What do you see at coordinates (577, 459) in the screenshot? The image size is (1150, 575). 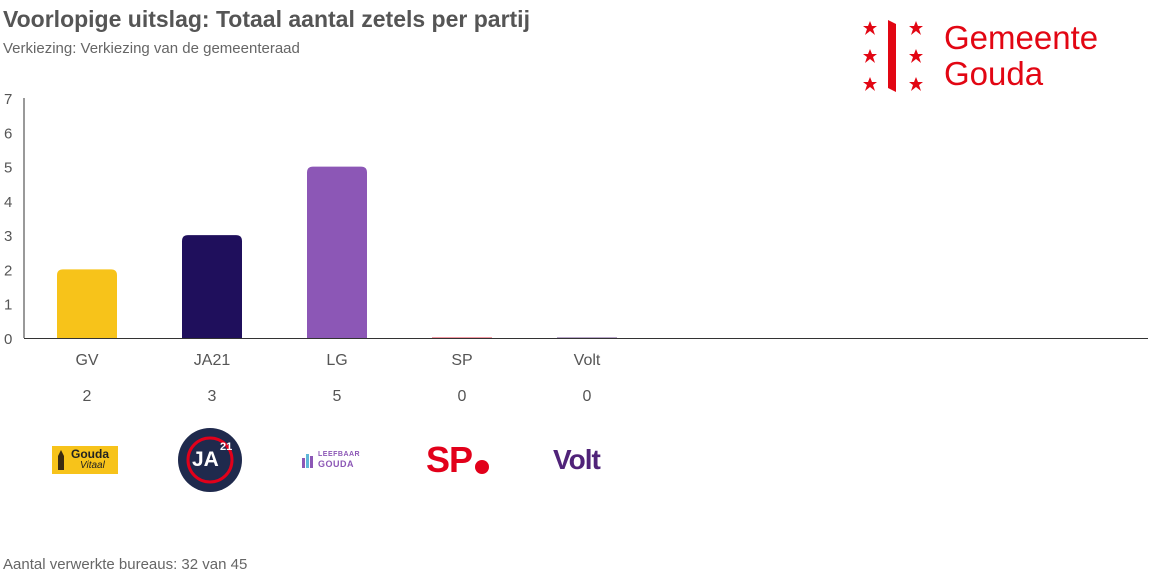 I see `volt-text: Volt` at bounding box center [577, 459].